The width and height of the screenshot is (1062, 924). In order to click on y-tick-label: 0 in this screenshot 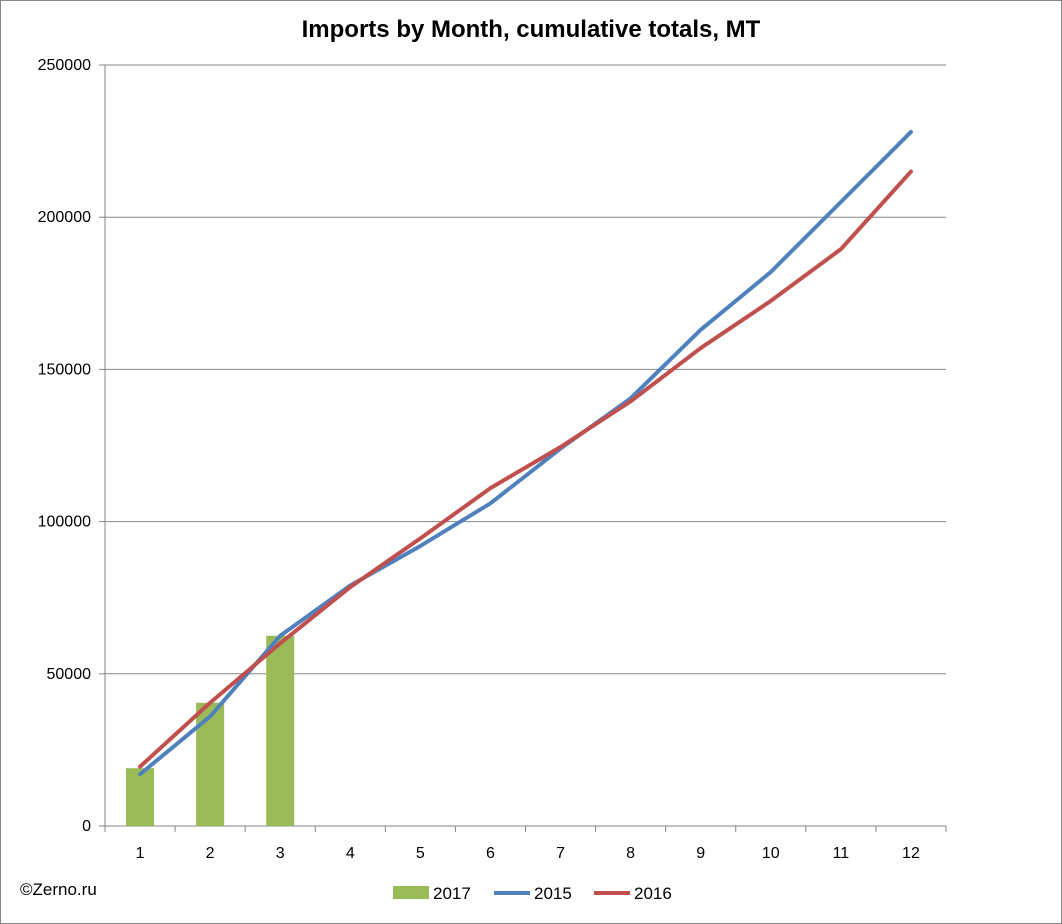, I will do `click(86, 826)`.